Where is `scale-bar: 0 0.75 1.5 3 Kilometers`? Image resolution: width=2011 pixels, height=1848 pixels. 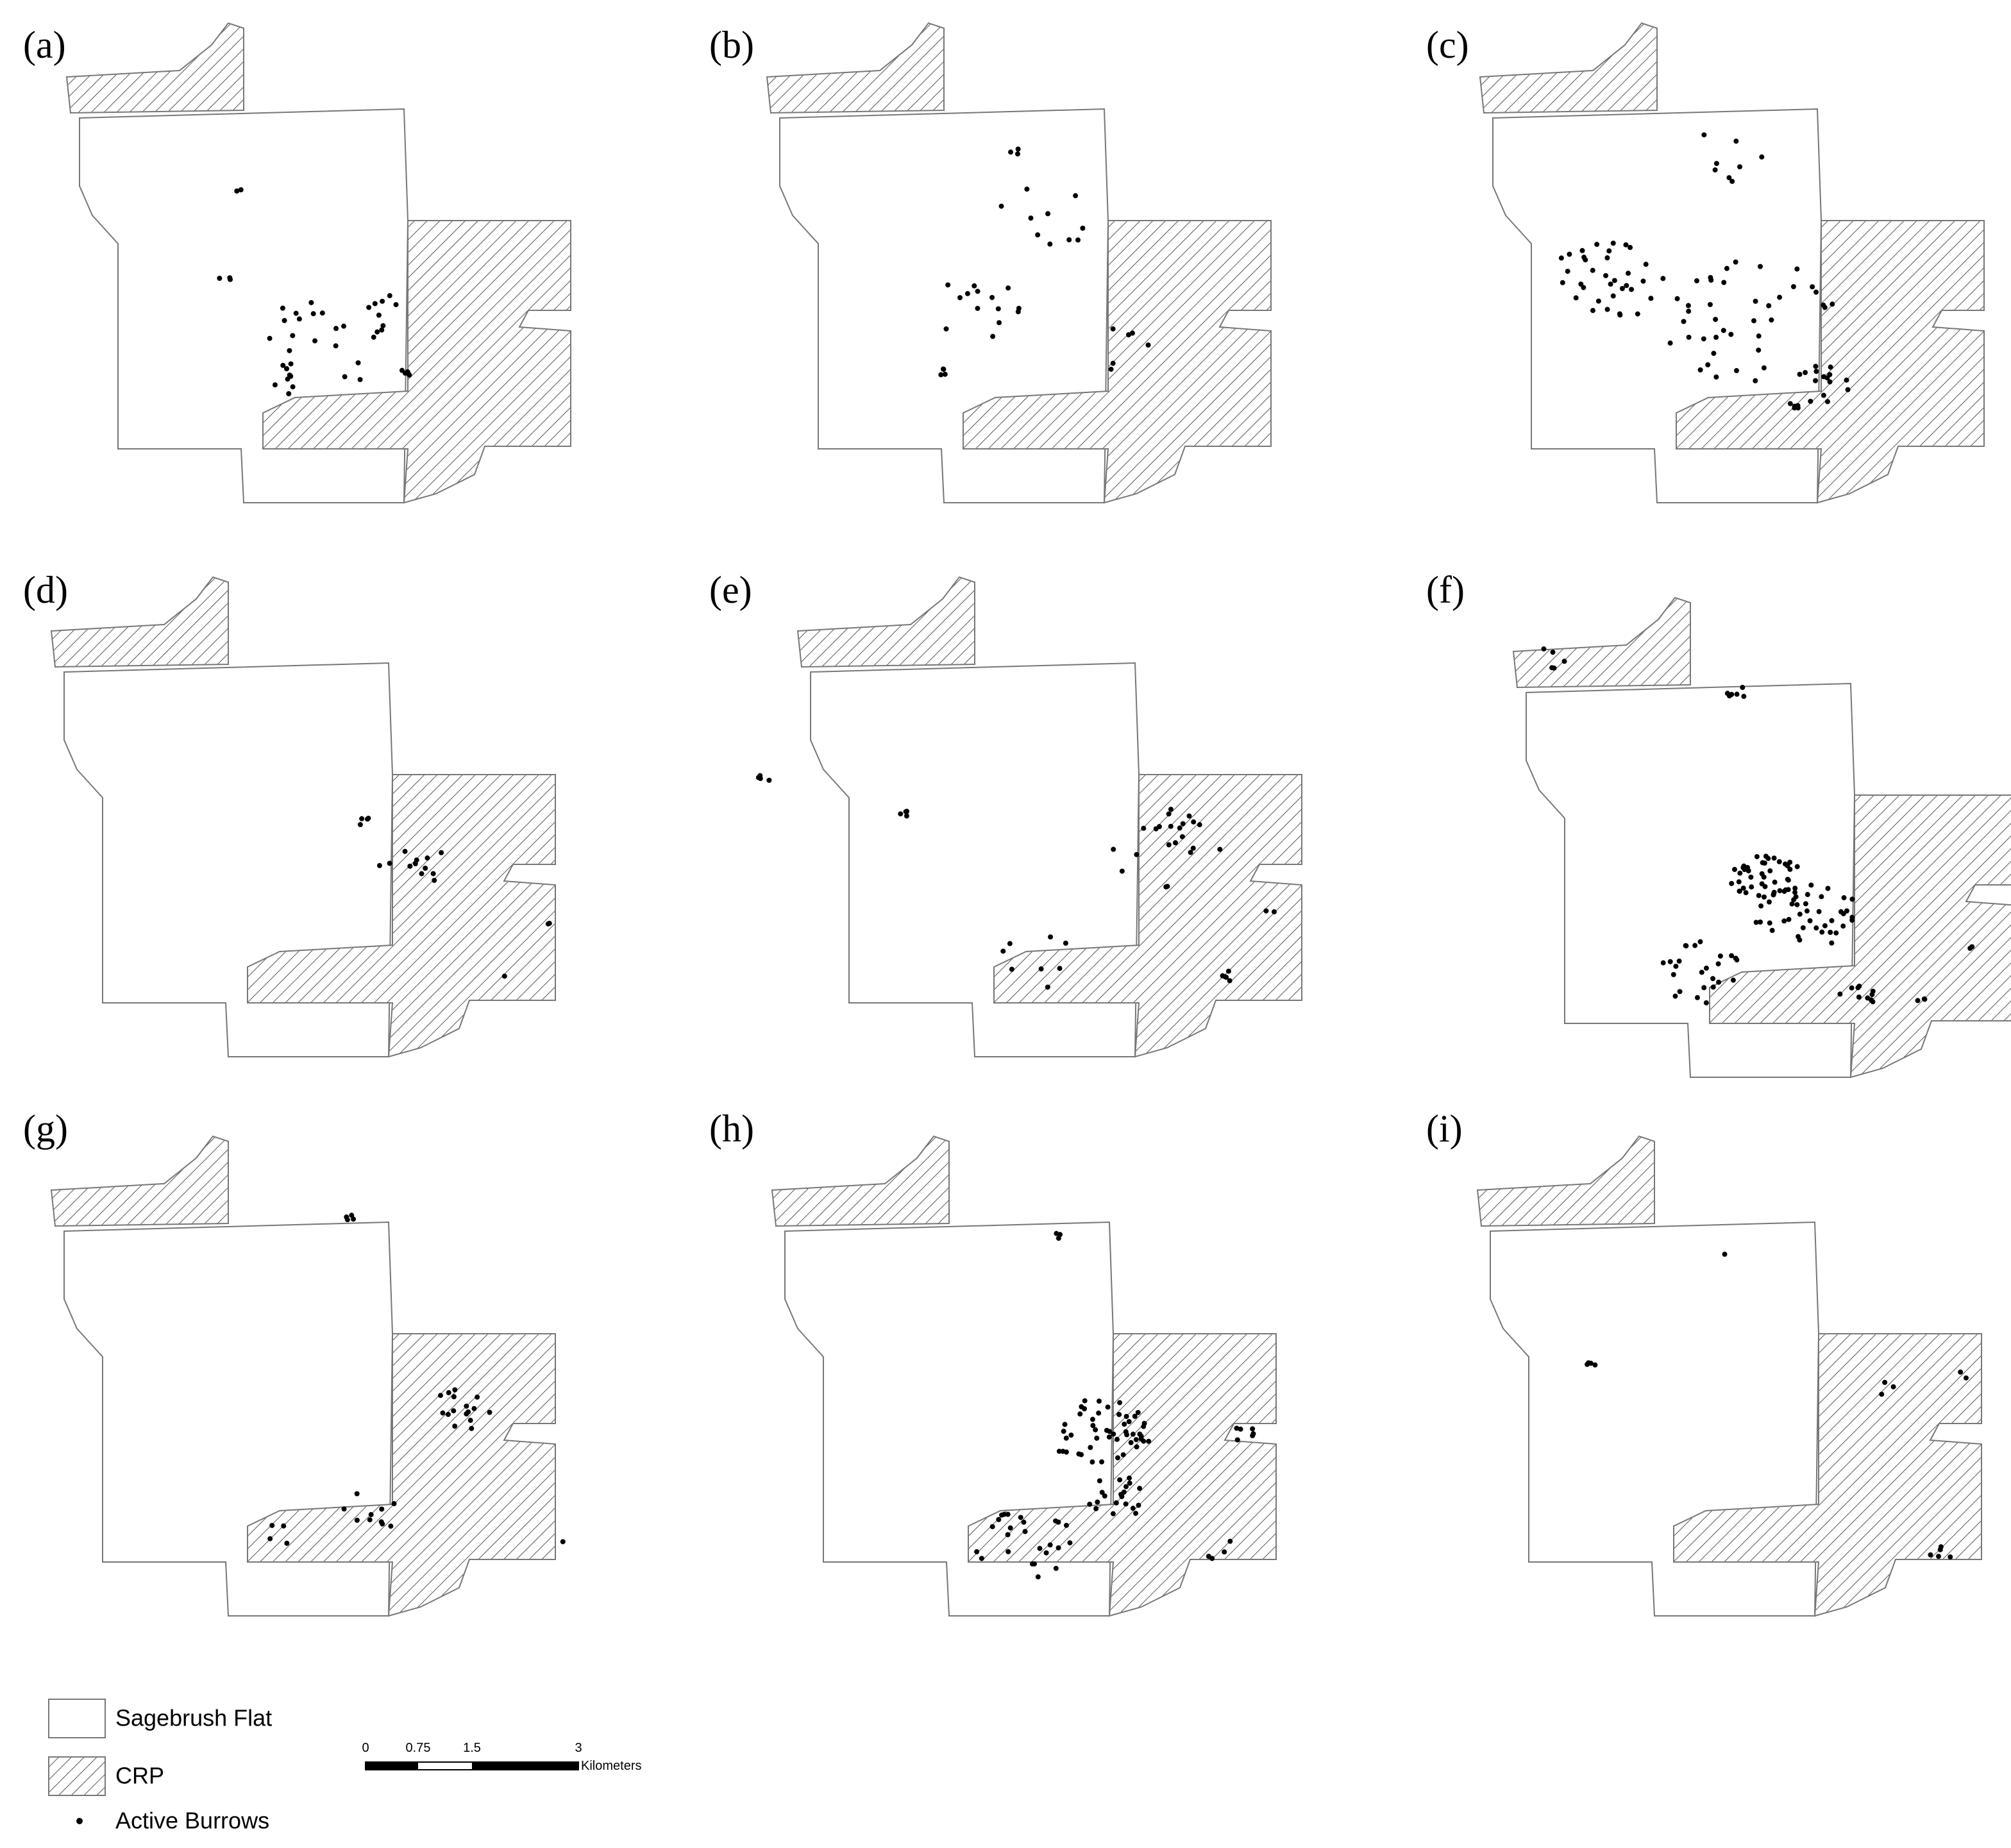
scale-bar: 0 0.75 1.5 3 Kilometers is located at coordinates (501, 1757).